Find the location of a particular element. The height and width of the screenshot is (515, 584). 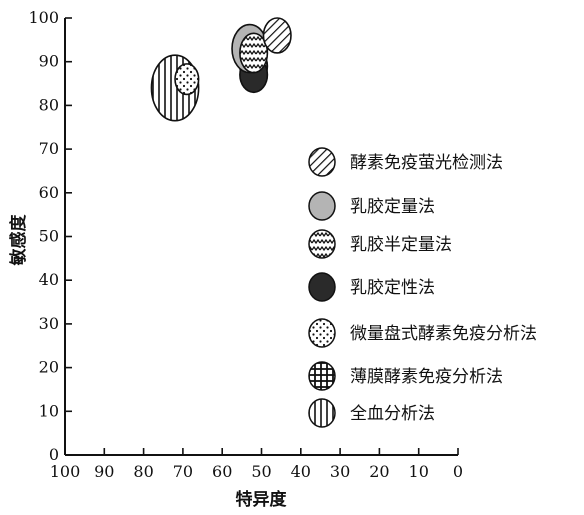

y-tick-label: 30 is located at coordinates (49, 323).